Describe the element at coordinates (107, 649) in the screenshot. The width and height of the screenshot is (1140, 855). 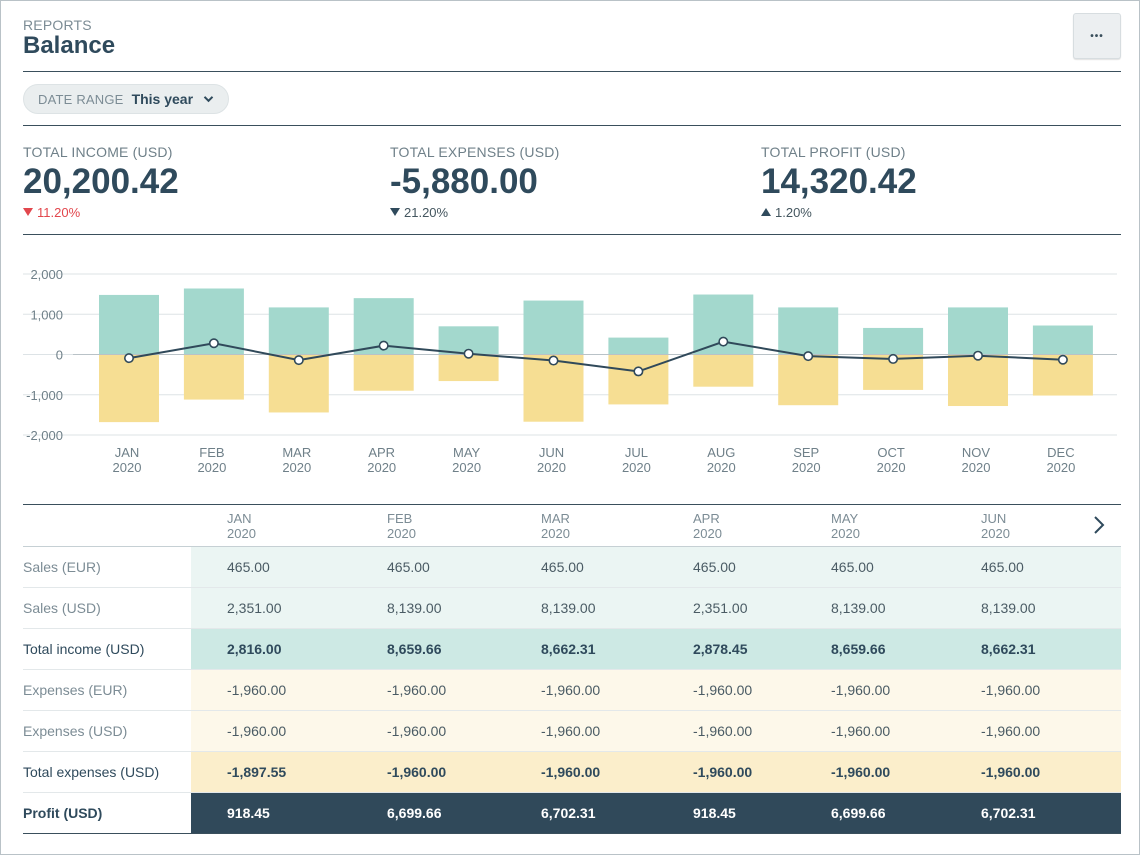
I see `row-label: Total income (USD)` at that location.